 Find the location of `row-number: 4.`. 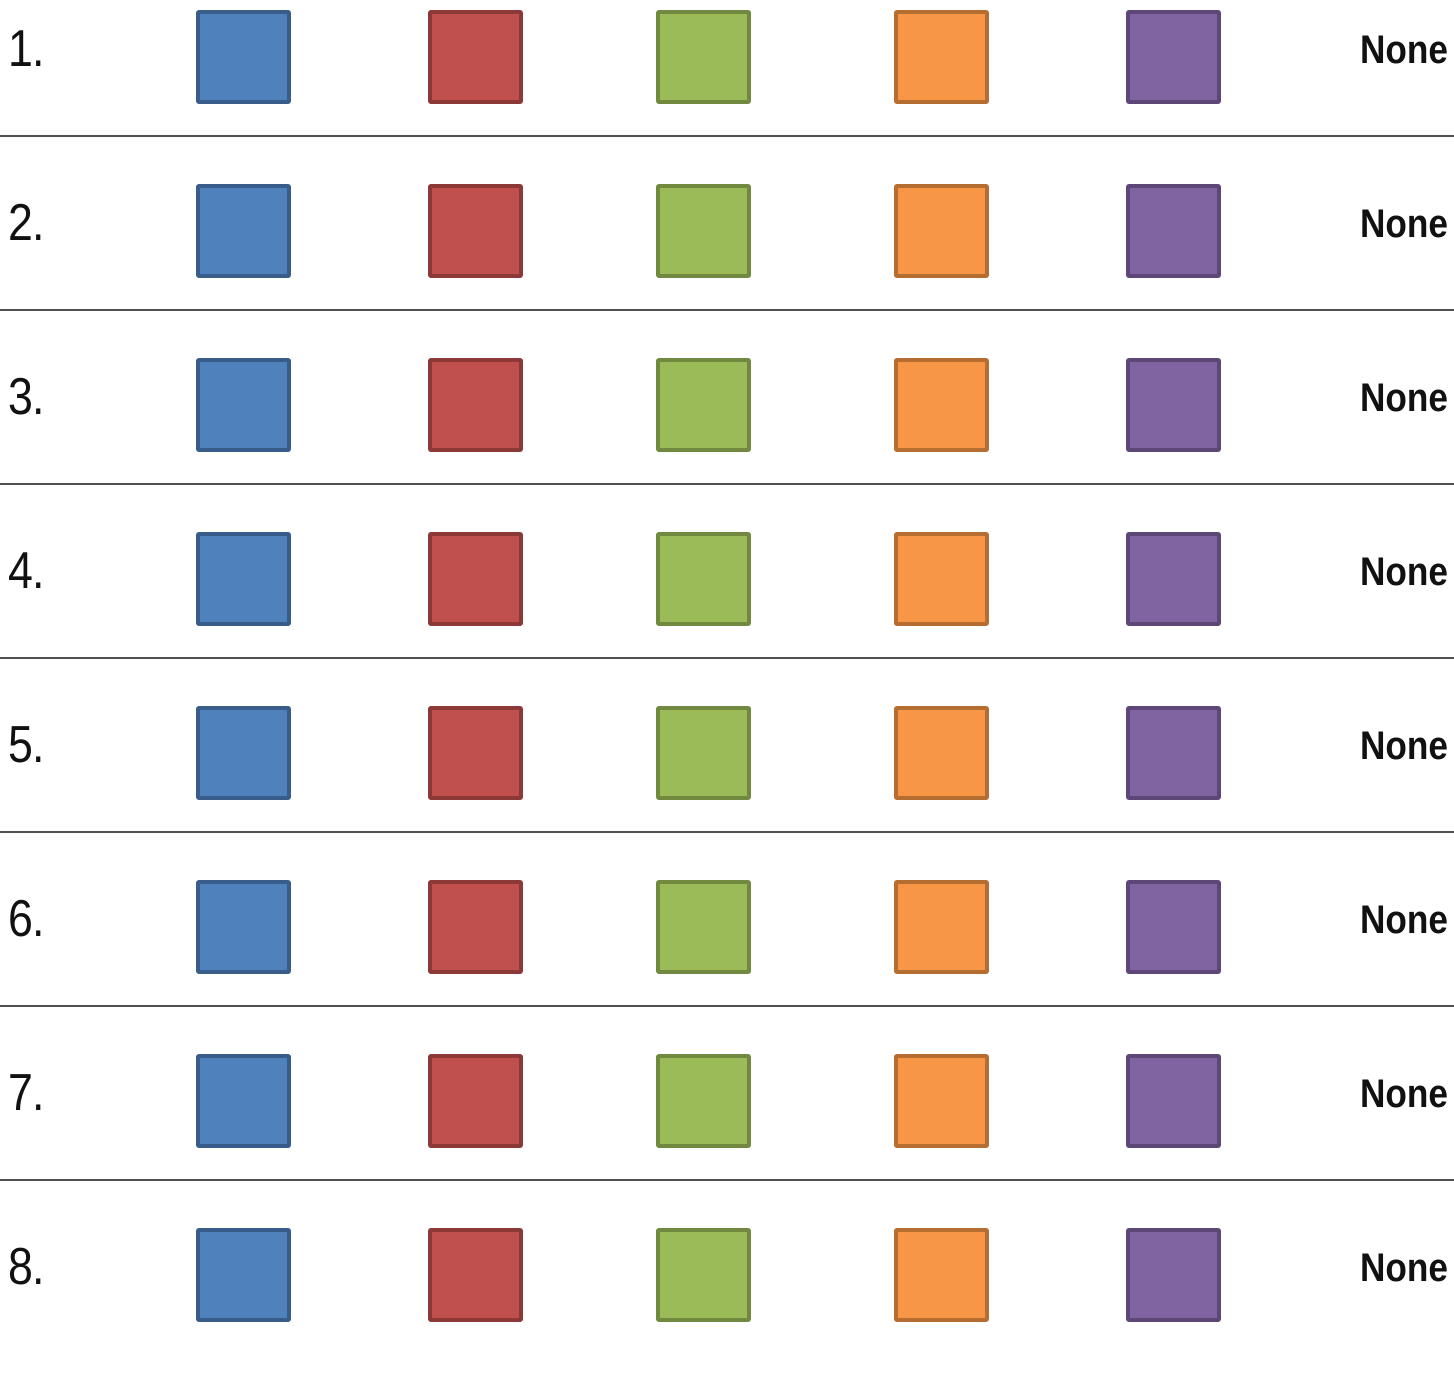

row-number: 4. is located at coordinates (26, 571).